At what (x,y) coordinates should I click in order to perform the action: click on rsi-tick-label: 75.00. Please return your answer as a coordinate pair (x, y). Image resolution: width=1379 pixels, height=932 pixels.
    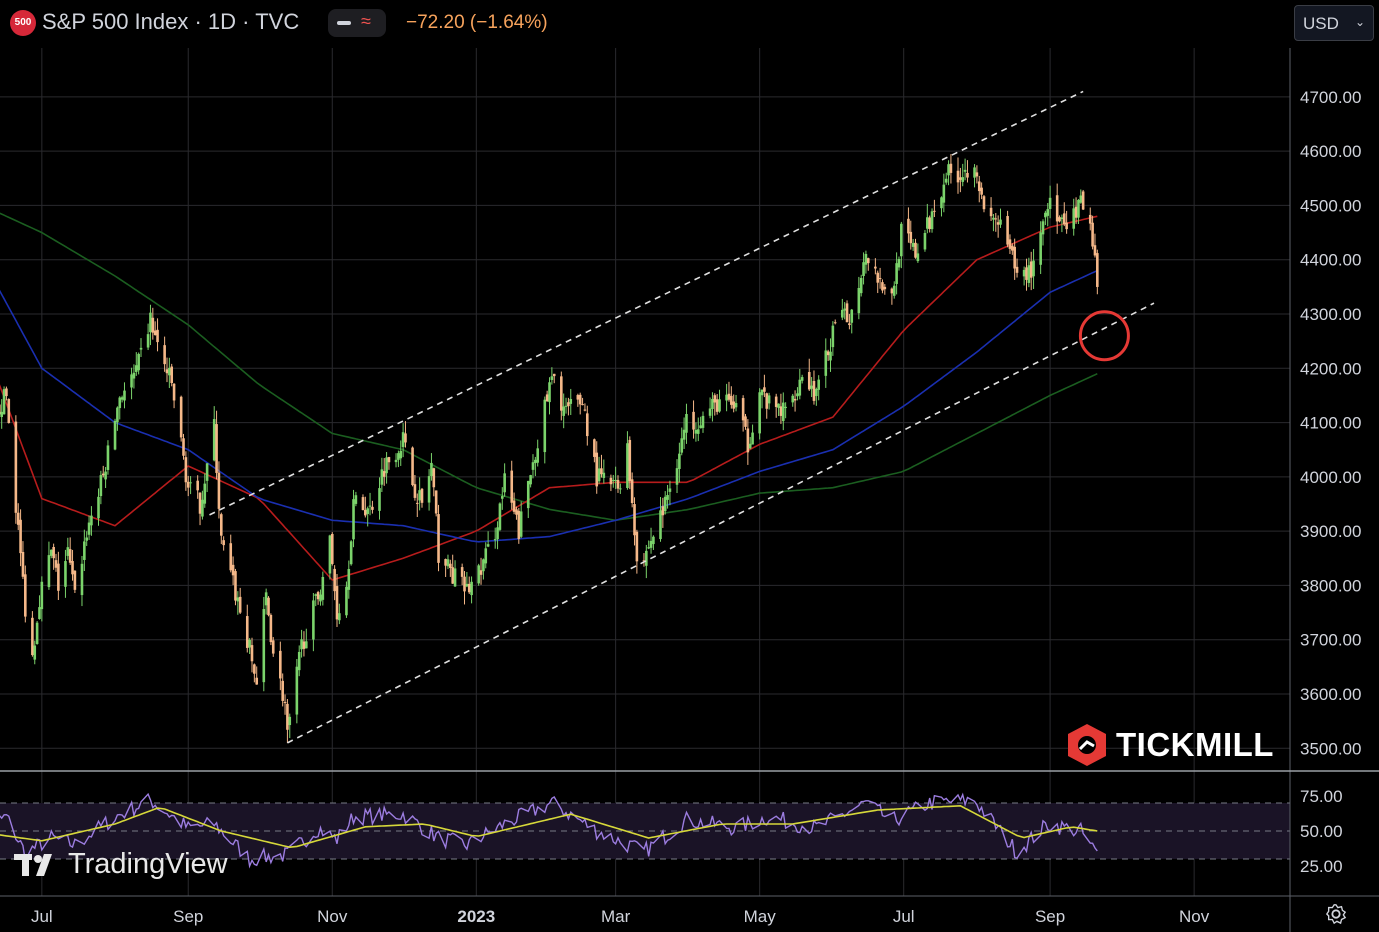
    Looking at the image, I should click on (1321, 796).